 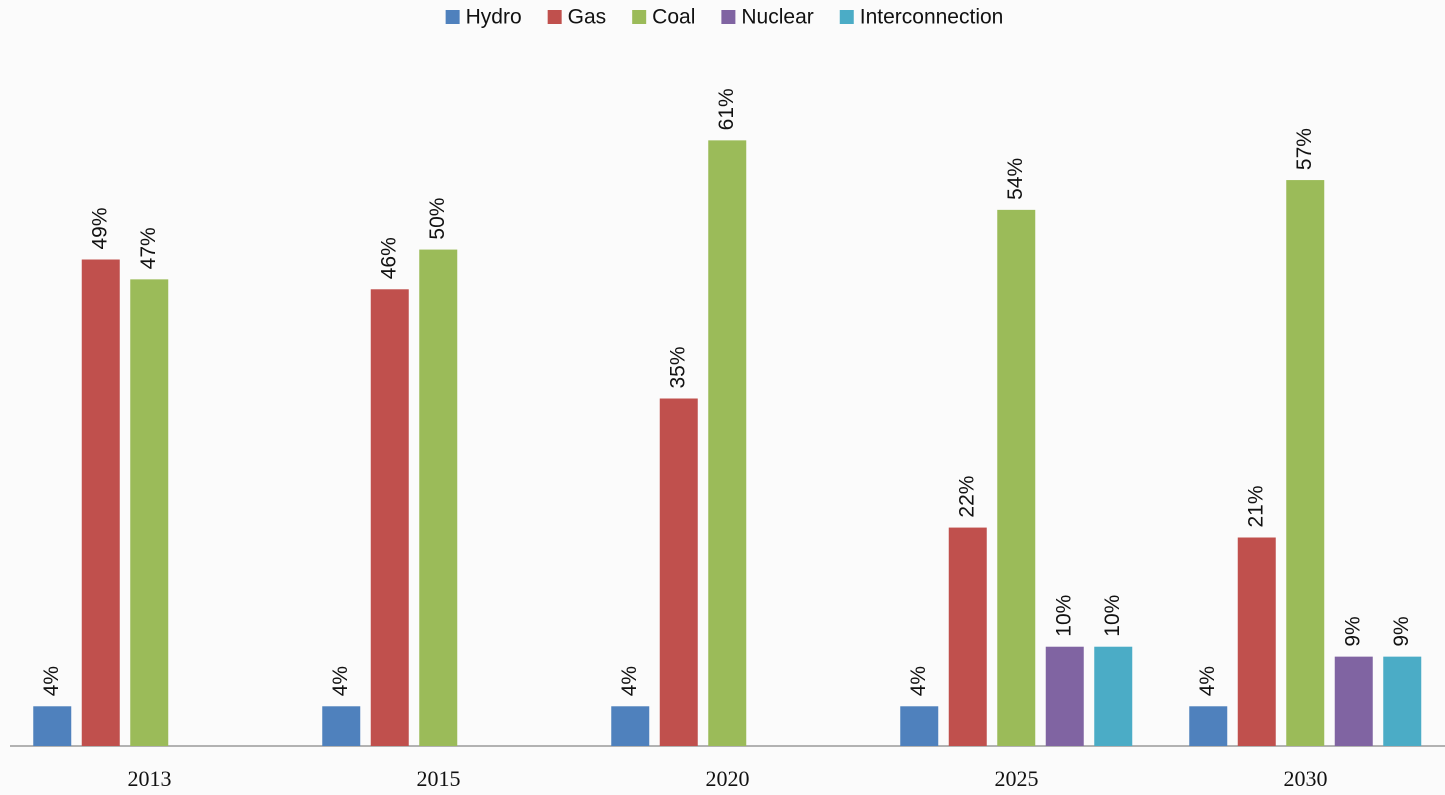 What do you see at coordinates (1306, 778) in the screenshot?
I see `x-tick-label: 2030` at bounding box center [1306, 778].